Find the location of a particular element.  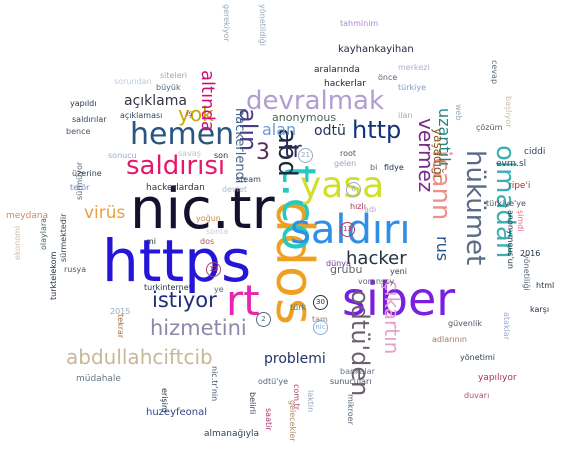

word-turk: türk is located at coordinates (298, 307).